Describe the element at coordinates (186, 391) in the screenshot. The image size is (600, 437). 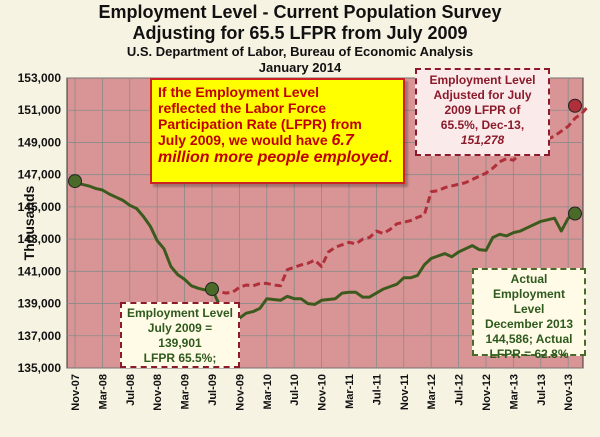
I see `x-tick-label: Mar-09` at that location.